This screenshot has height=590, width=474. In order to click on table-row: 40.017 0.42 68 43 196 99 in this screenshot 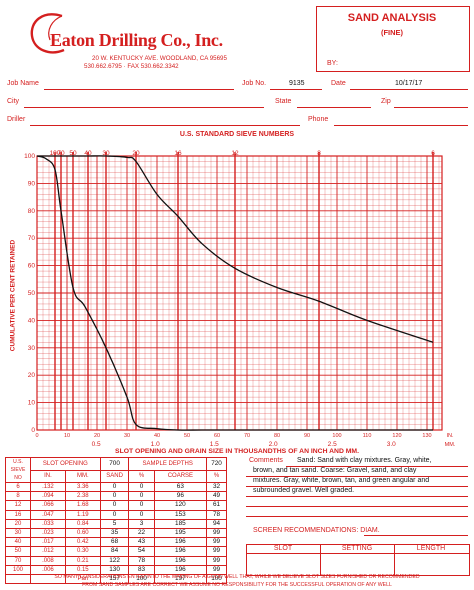, I will do `click(116, 542)`.